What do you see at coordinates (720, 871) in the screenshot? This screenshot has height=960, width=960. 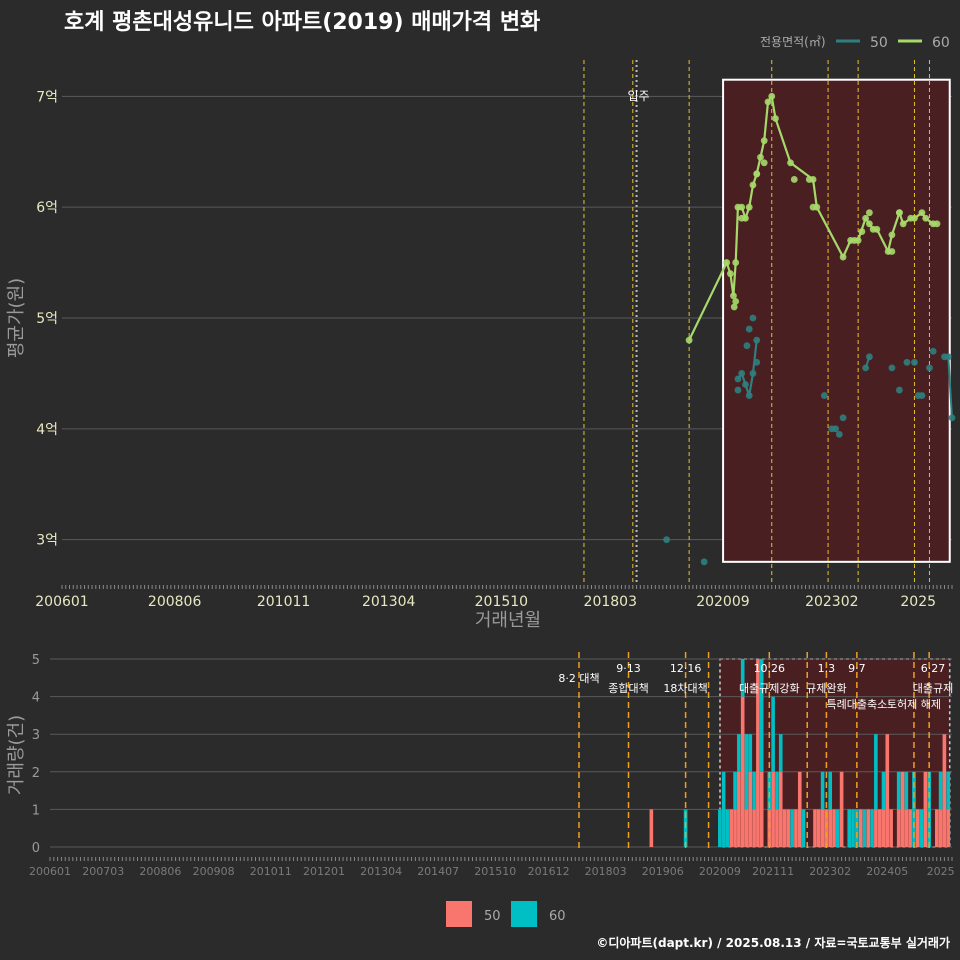 I see `x-tick-label: 202009` at bounding box center [720, 871].